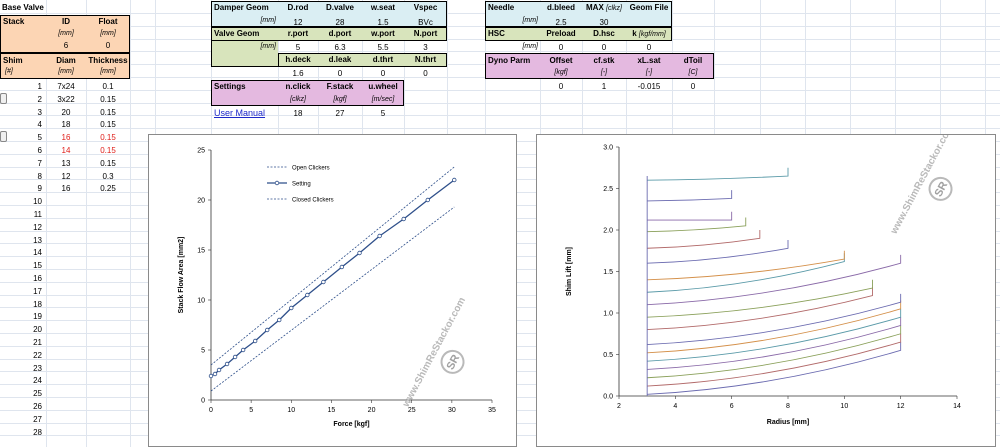 The height and width of the screenshot is (447, 1000). Describe the element at coordinates (313, 201) in the screenshot. I see `legend-label: Closed Clickers` at that location.